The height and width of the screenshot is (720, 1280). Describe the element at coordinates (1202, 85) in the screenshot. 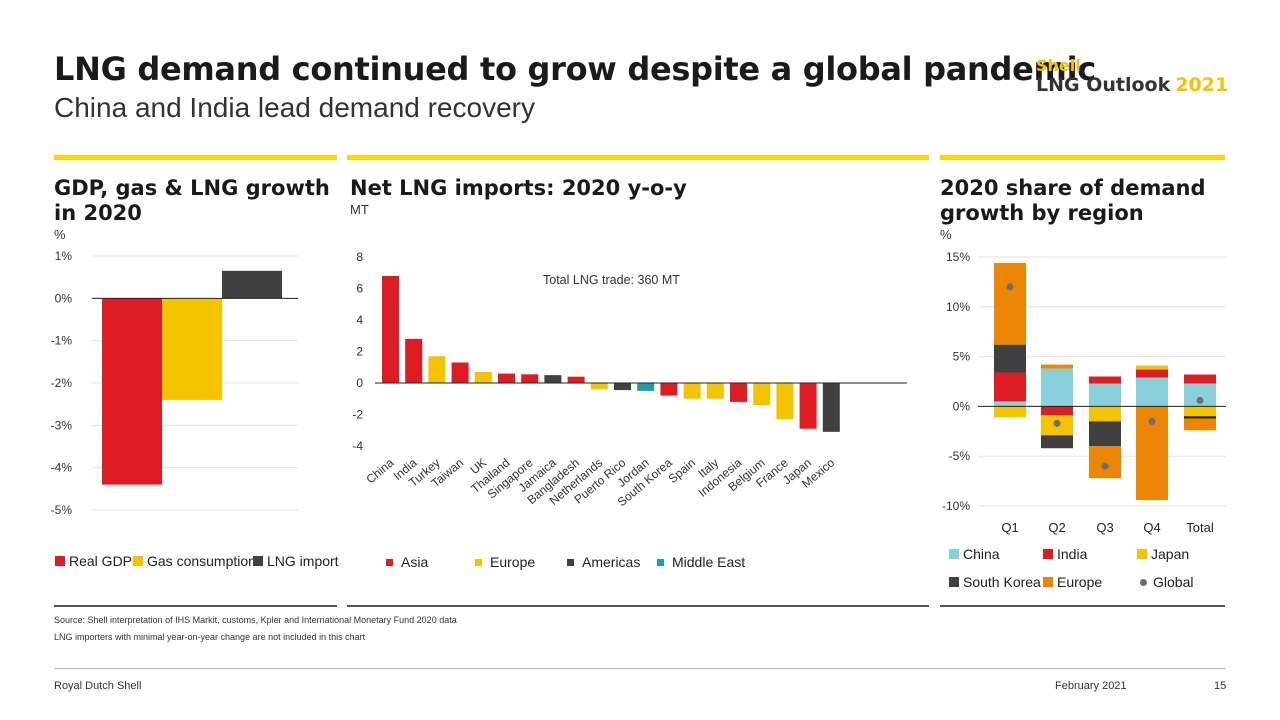

I see `brand-year: 2021` at that location.